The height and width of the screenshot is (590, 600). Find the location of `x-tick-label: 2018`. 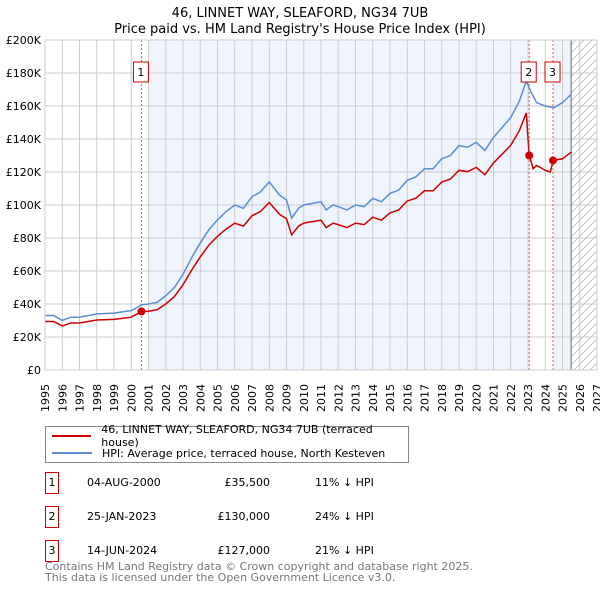

x-tick-label: 2018 is located at coordinates (442, 398).